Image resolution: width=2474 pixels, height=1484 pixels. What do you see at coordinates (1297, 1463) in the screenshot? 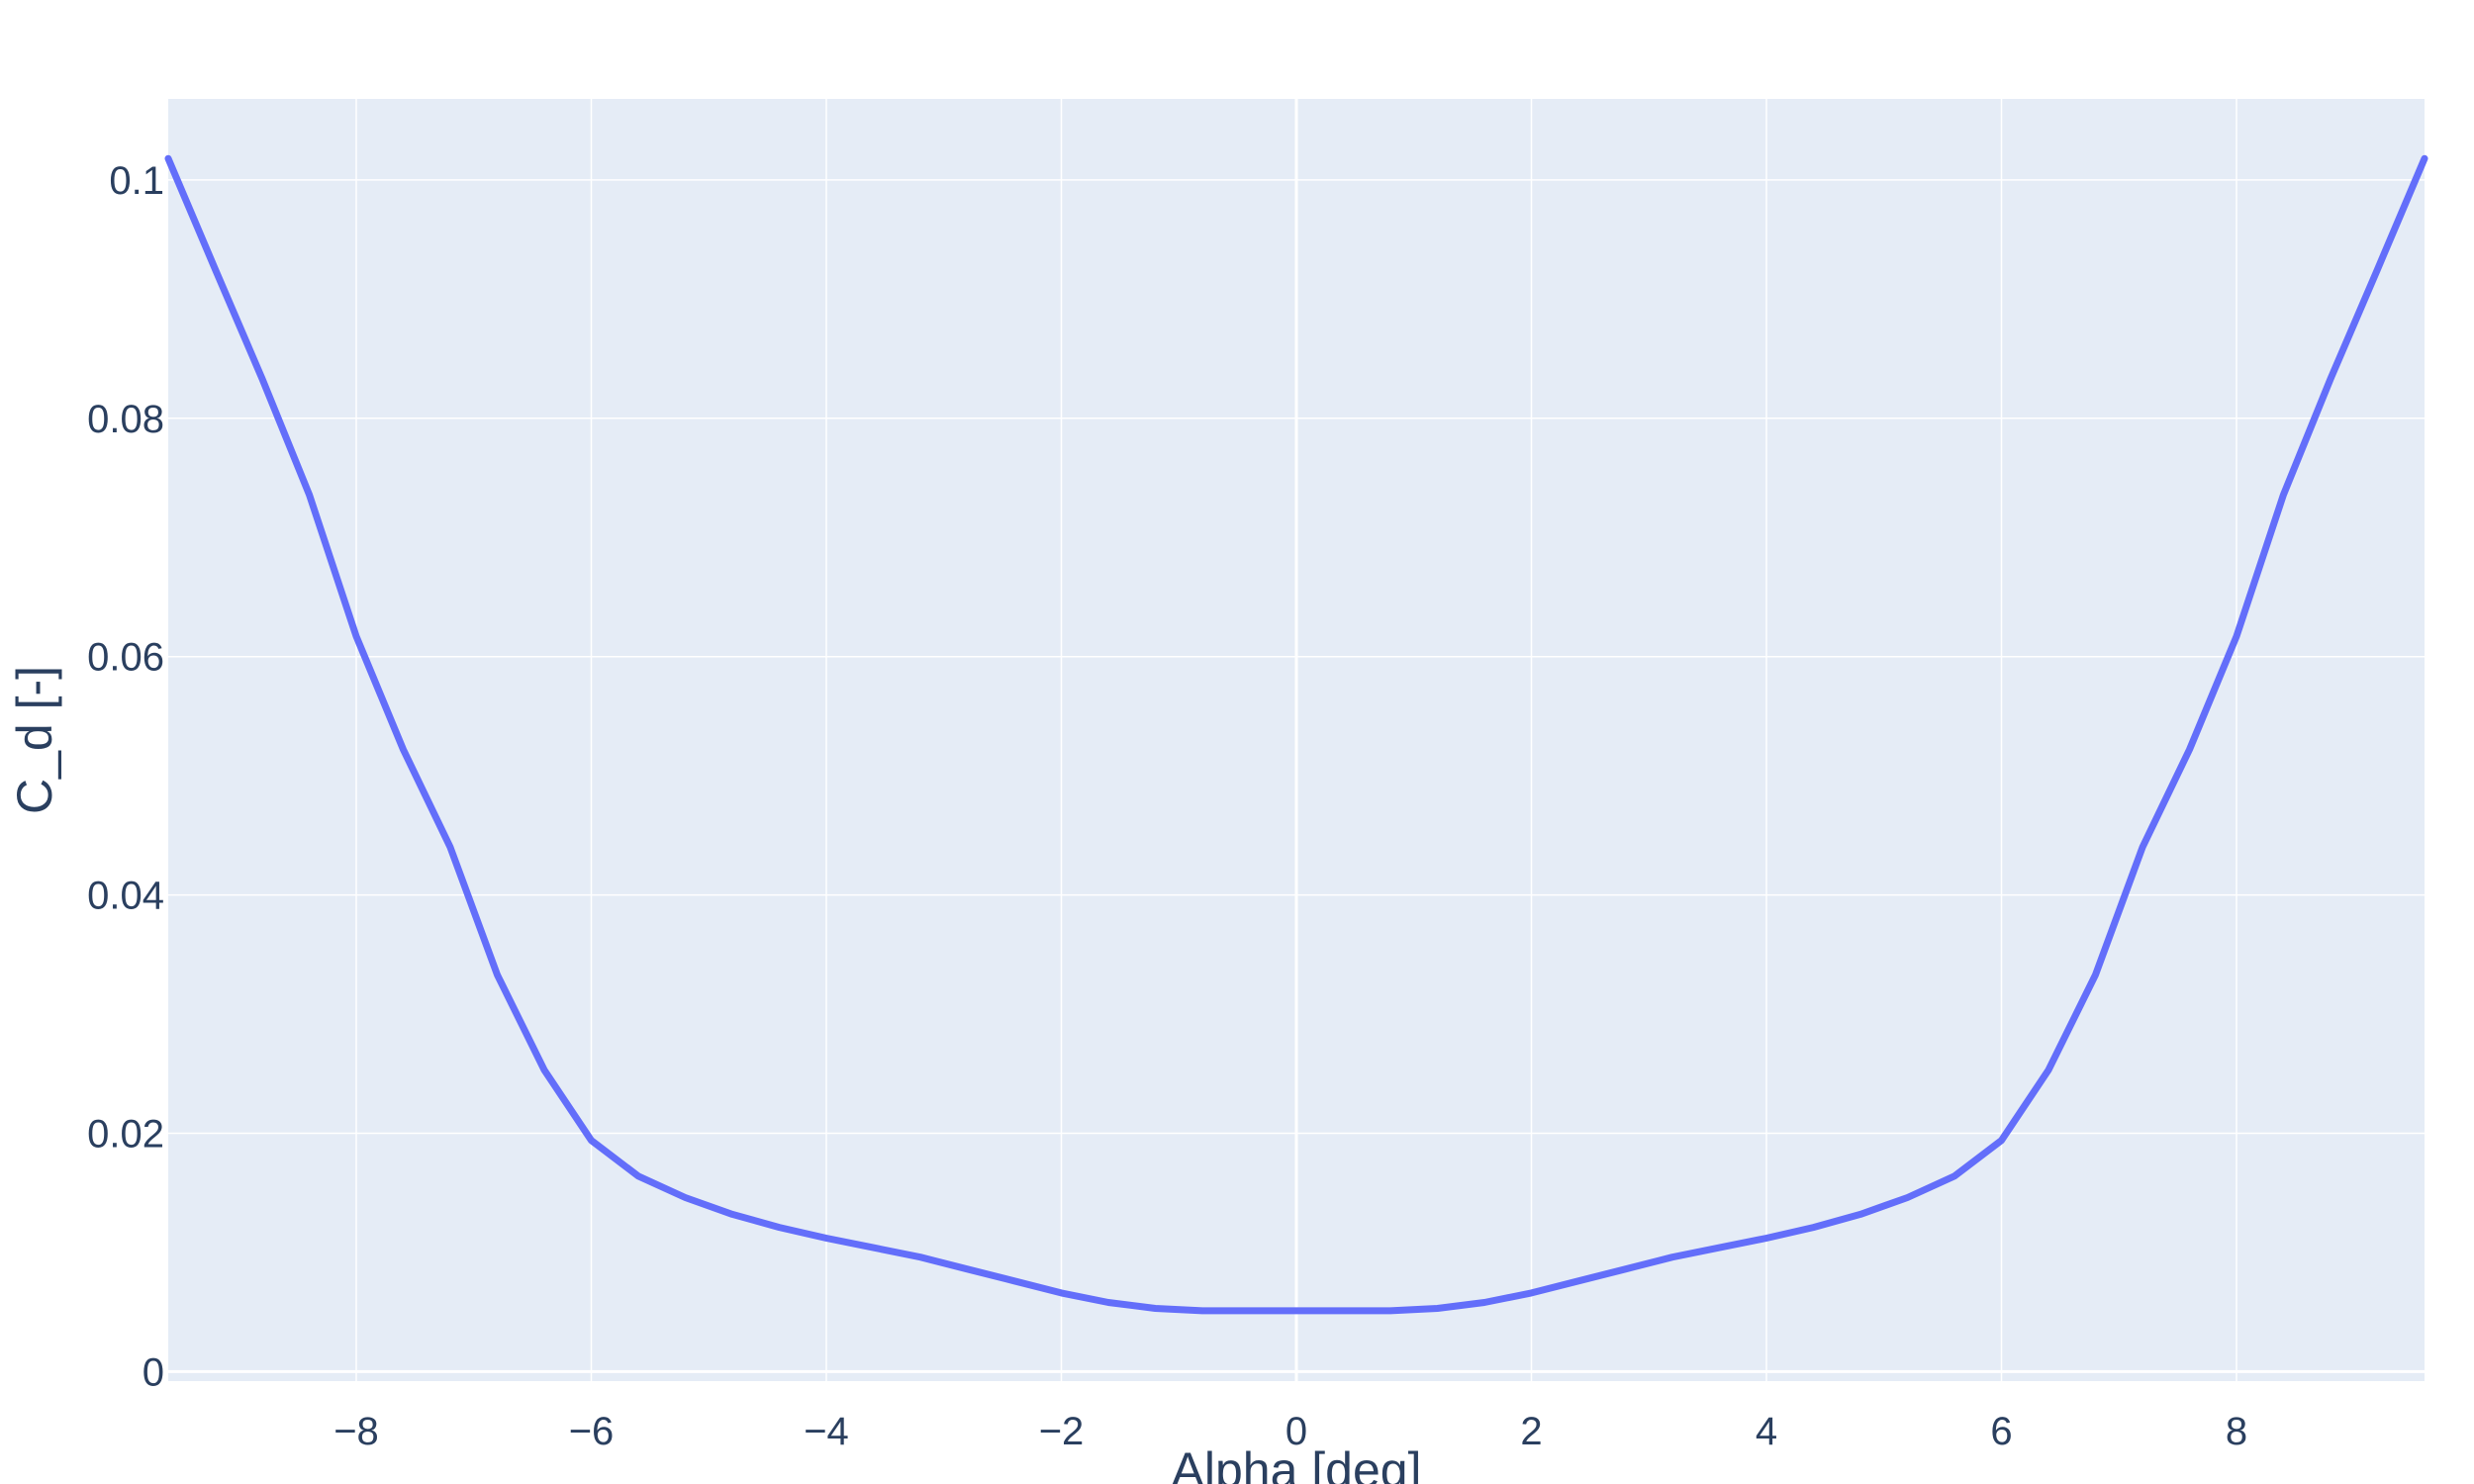
I see `x-axis-title: Alpha [deg]` at bounding box center [1297, 1463].